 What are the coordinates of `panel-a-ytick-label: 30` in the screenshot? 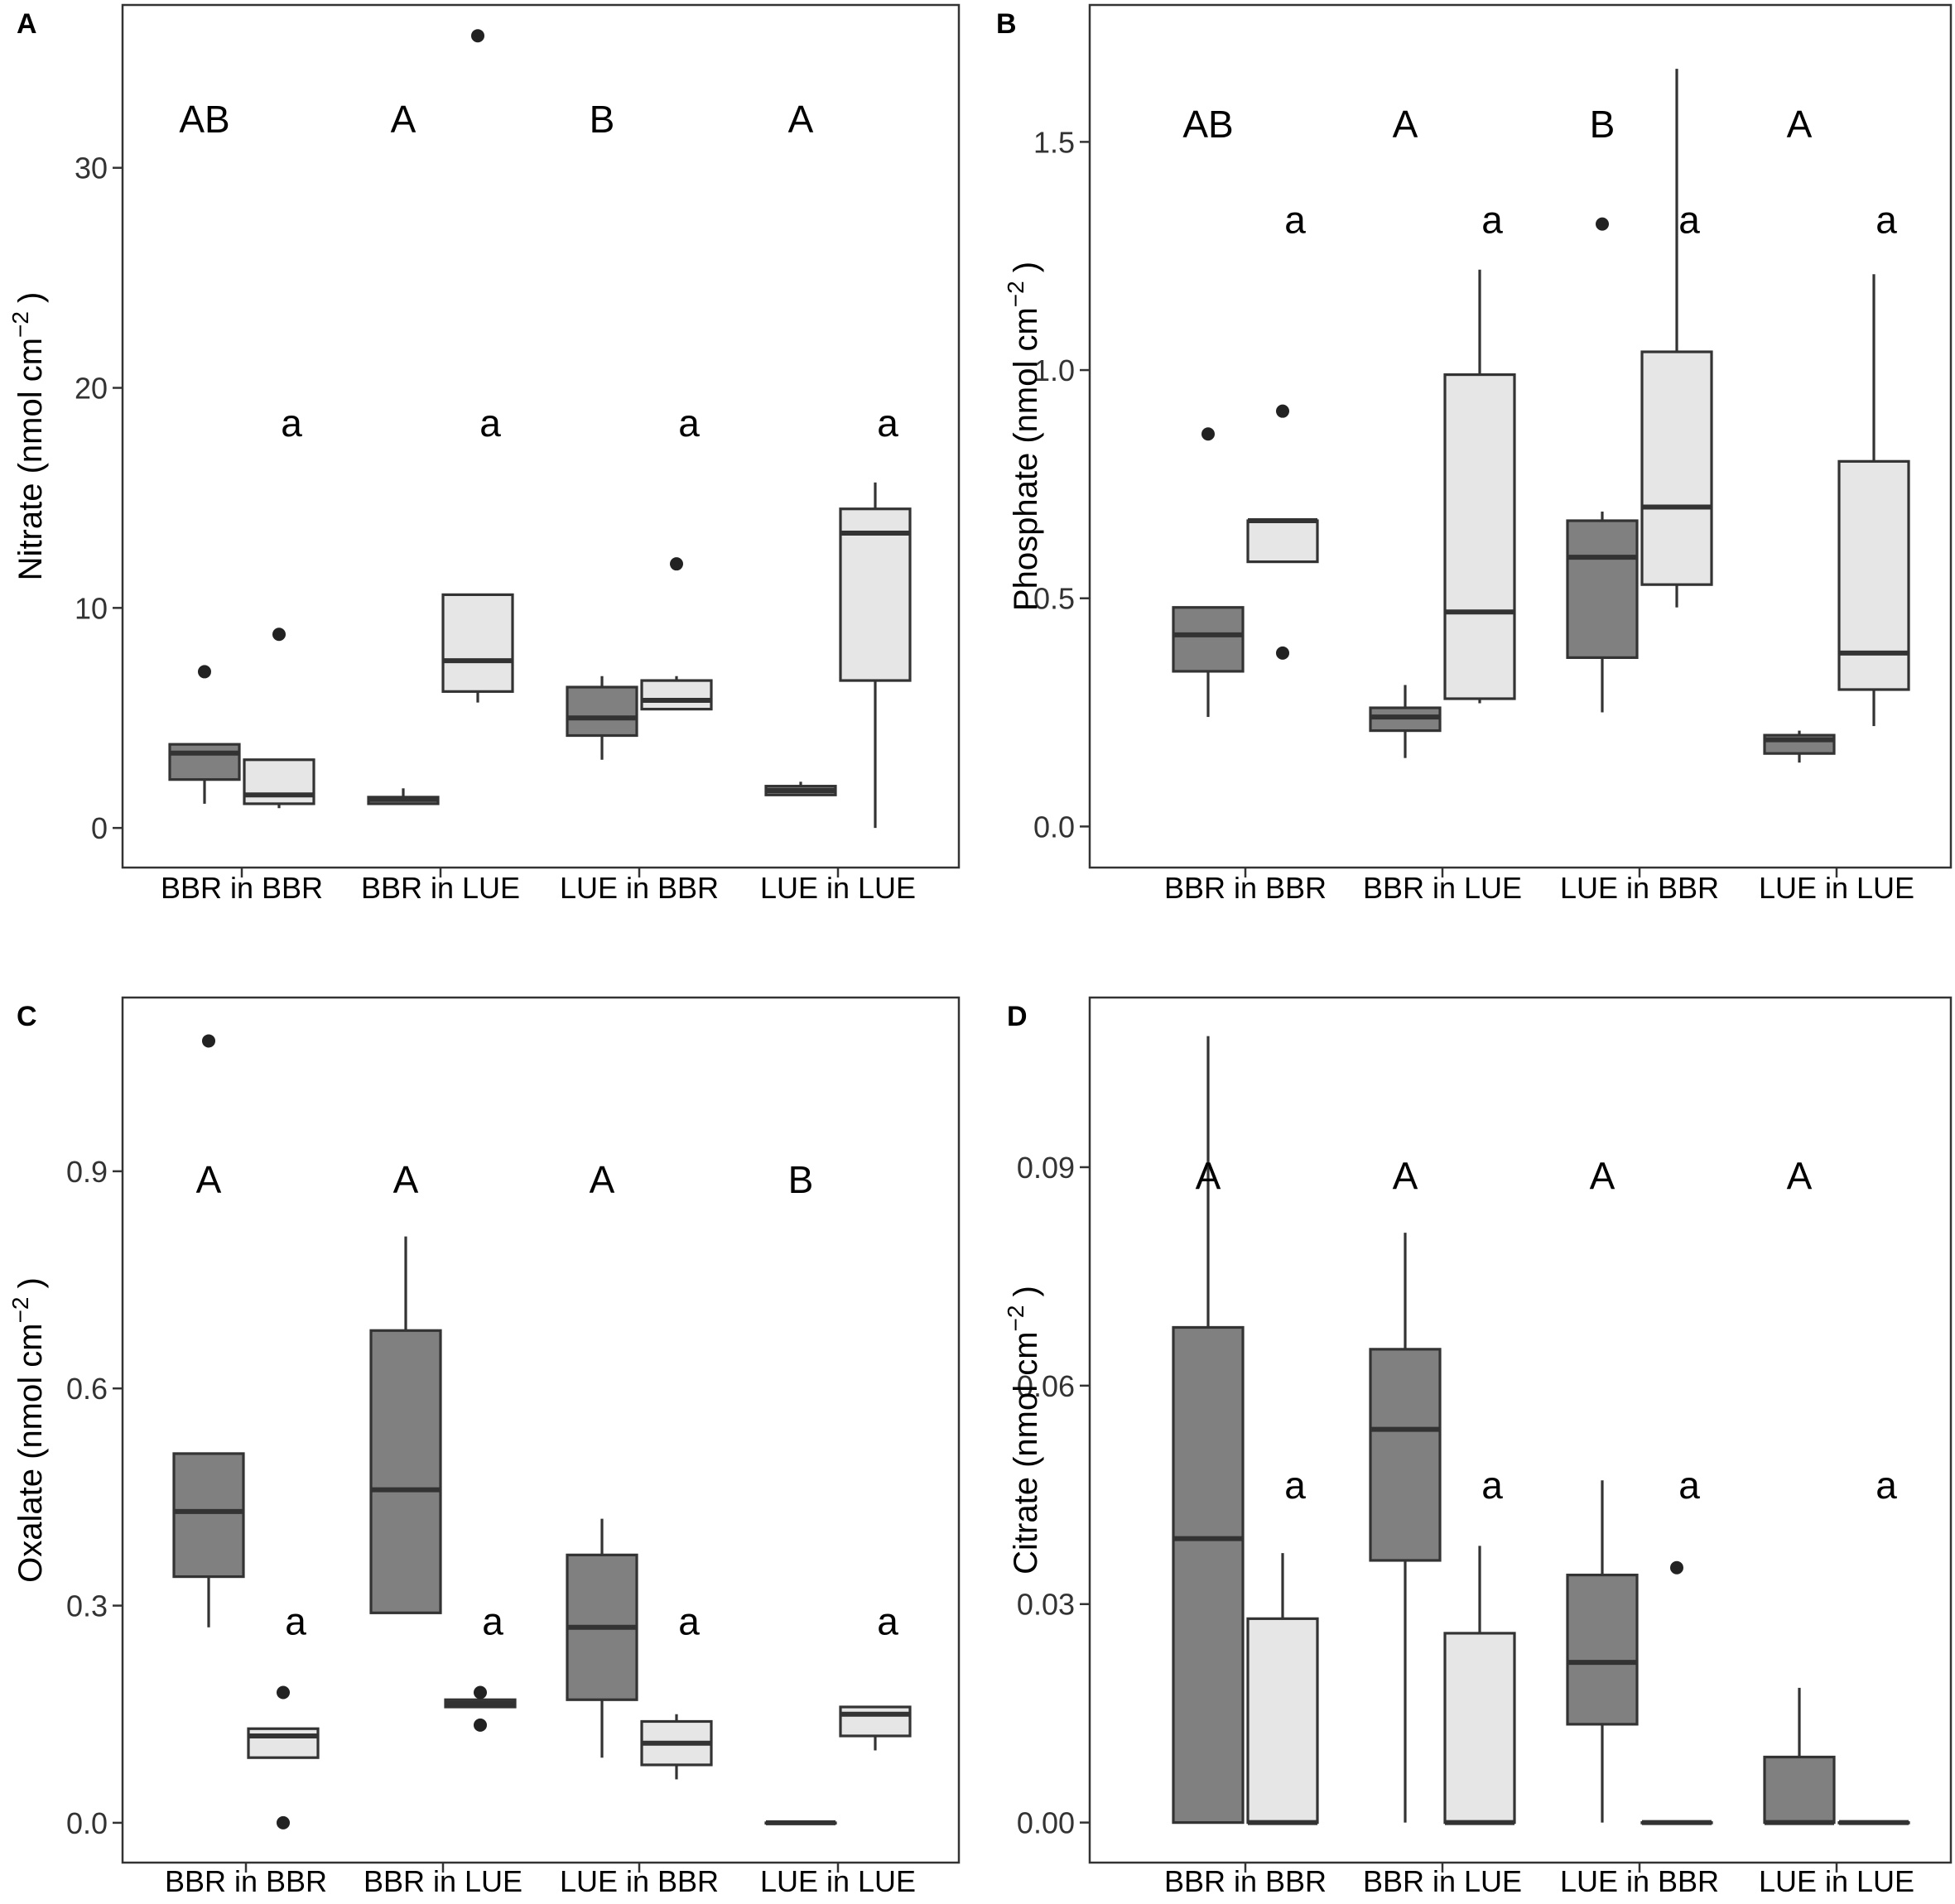 It's located at (91, 168).